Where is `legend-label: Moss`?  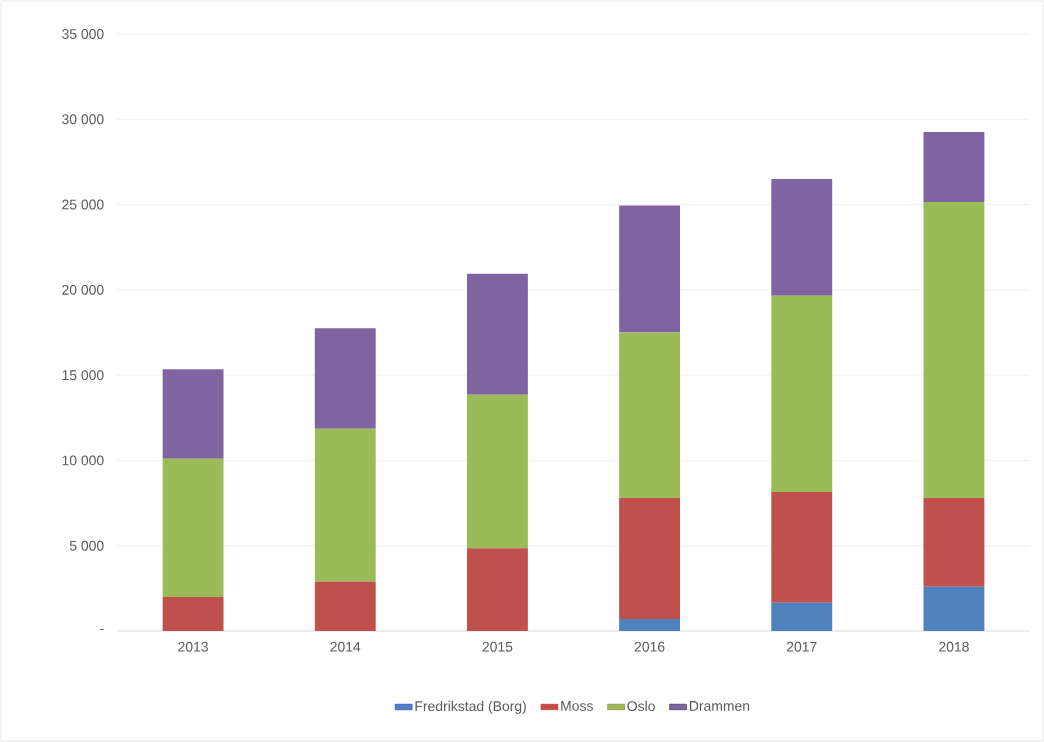
legend-label: Moss is located at coordinates (577, 706).